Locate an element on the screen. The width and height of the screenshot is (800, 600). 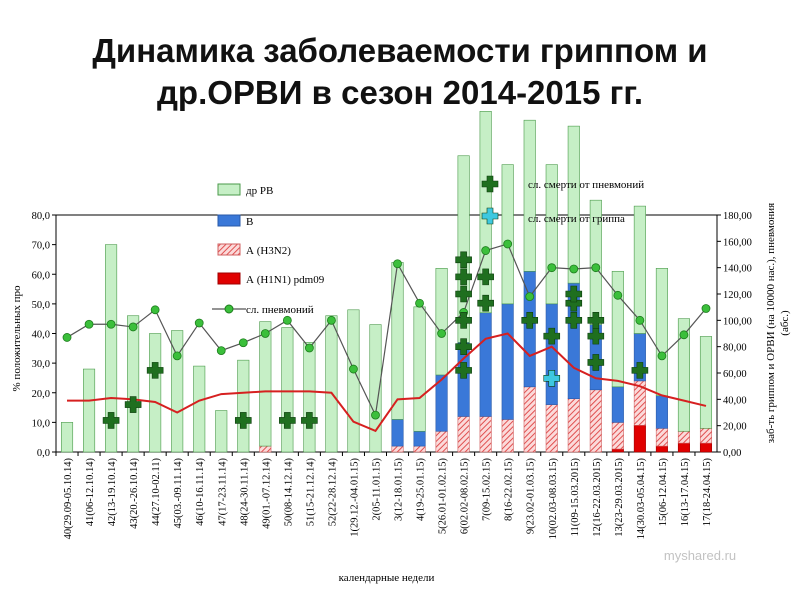
right-tick-label: 160,00 is located at coordinates (737, 242).